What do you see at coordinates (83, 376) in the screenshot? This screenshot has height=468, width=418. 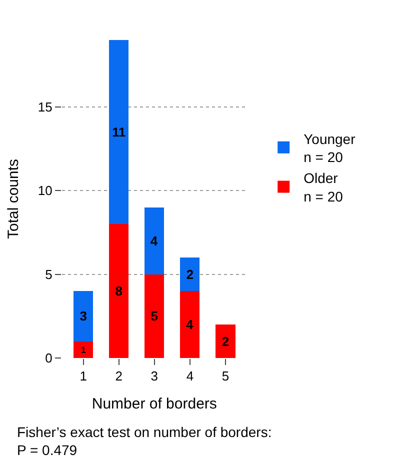 I see `x-tick-label: 1` at bounding box center [83, 376].